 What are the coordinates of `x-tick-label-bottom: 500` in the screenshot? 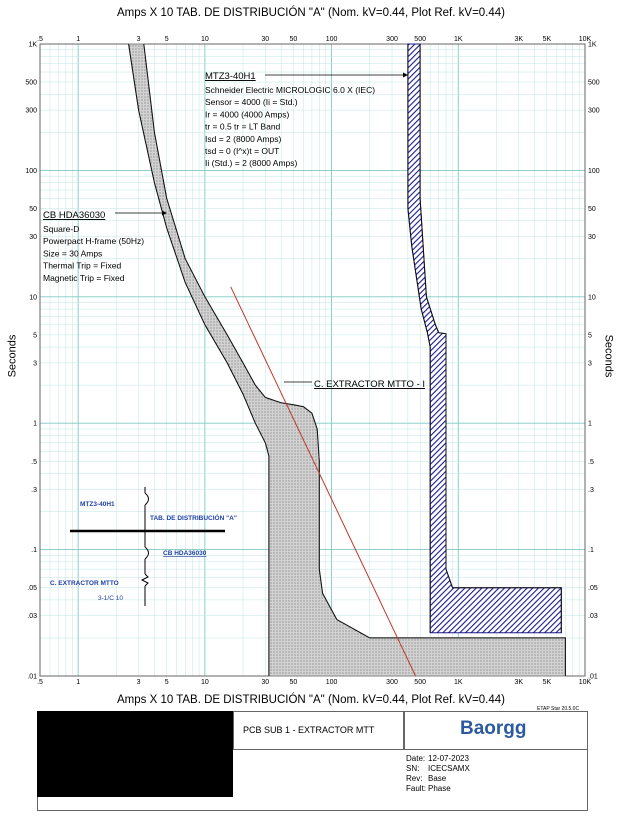 It's located at (420, 682).